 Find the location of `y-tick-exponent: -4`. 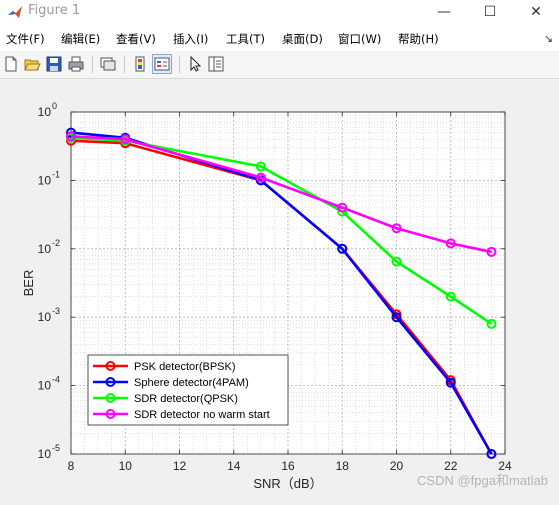

y-tick-exponent: -4 is located at coordinates (56, 380).